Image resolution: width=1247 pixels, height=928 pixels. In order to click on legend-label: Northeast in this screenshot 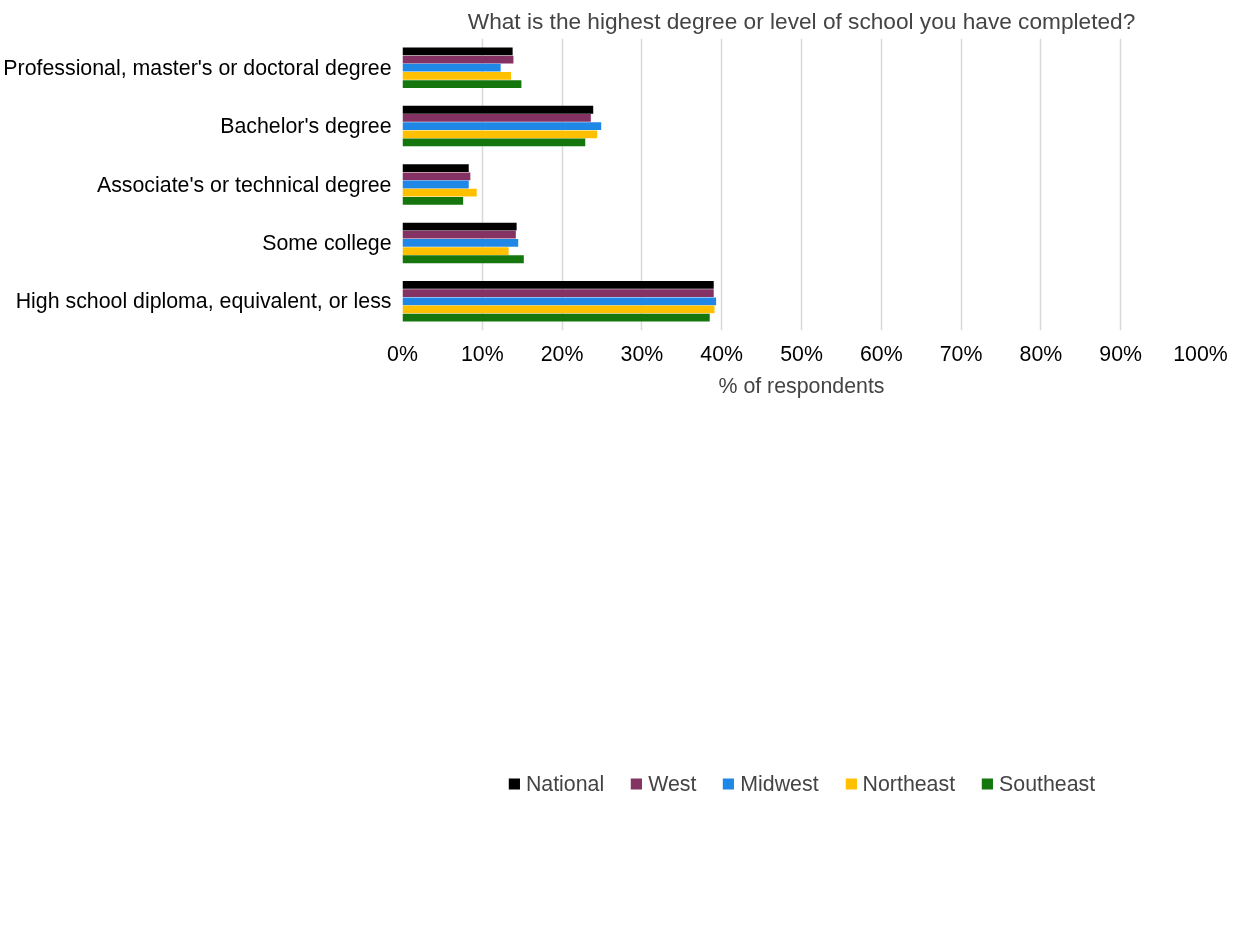, I will do `click(909, 784)`.